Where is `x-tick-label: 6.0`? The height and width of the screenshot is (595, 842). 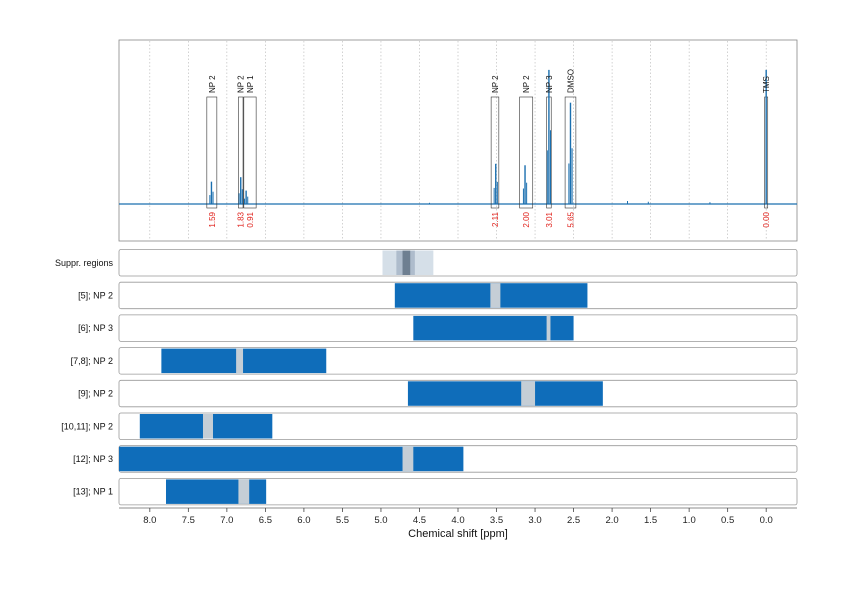 x-tick-label: 6.0 is located at coordinates (303, 520).